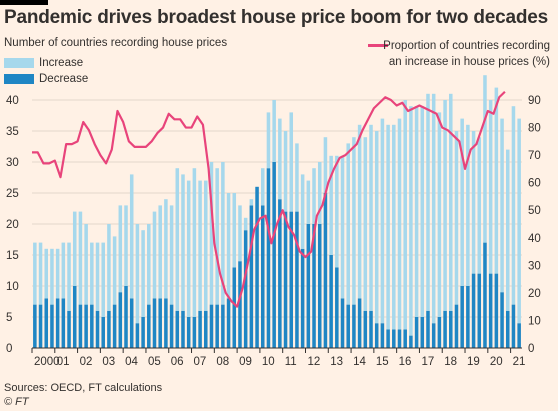  What do you see at coordinates (177, 362) in the screenshot?
I see `x-tick-label: 06` at bounding box center [177, 362].